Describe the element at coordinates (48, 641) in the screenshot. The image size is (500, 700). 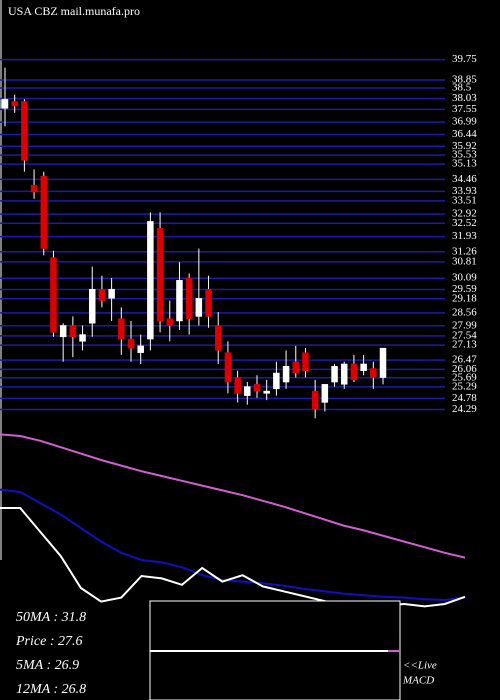
I see `info-line: Price : 27.6` at that location.